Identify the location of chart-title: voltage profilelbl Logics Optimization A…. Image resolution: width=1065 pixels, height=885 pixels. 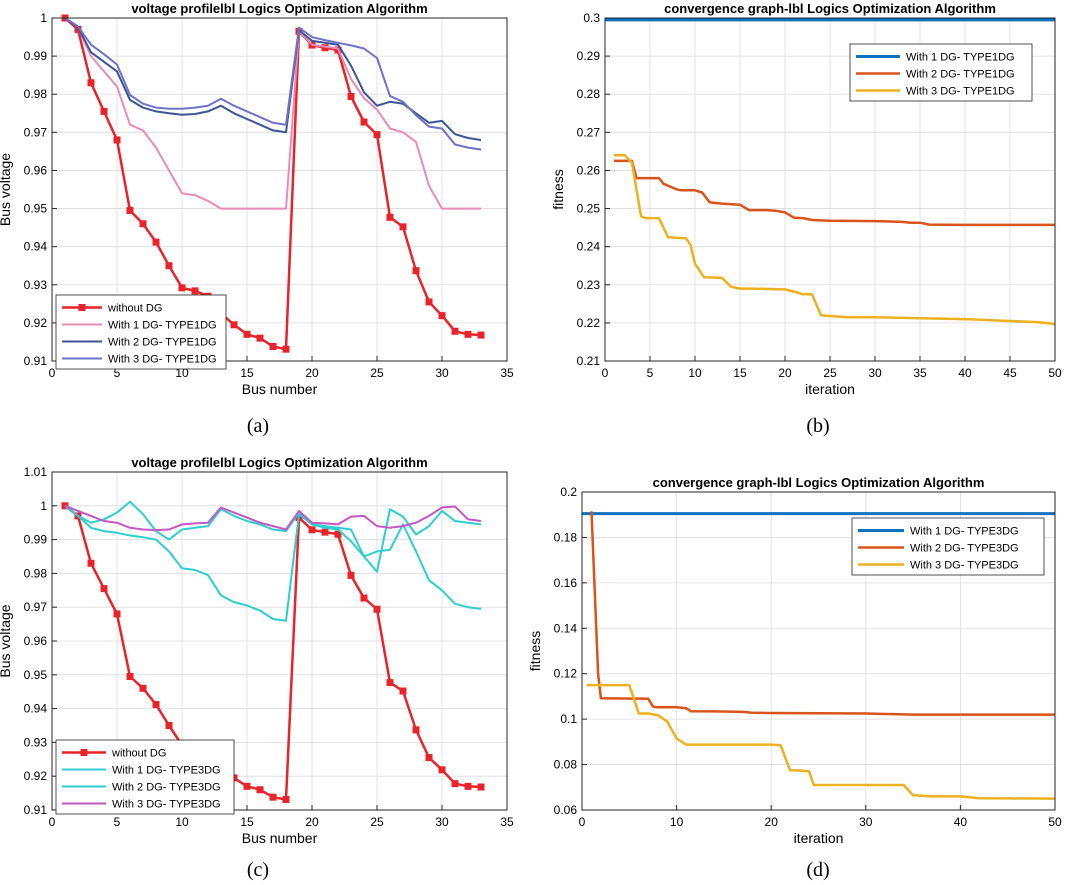
(279, 8).